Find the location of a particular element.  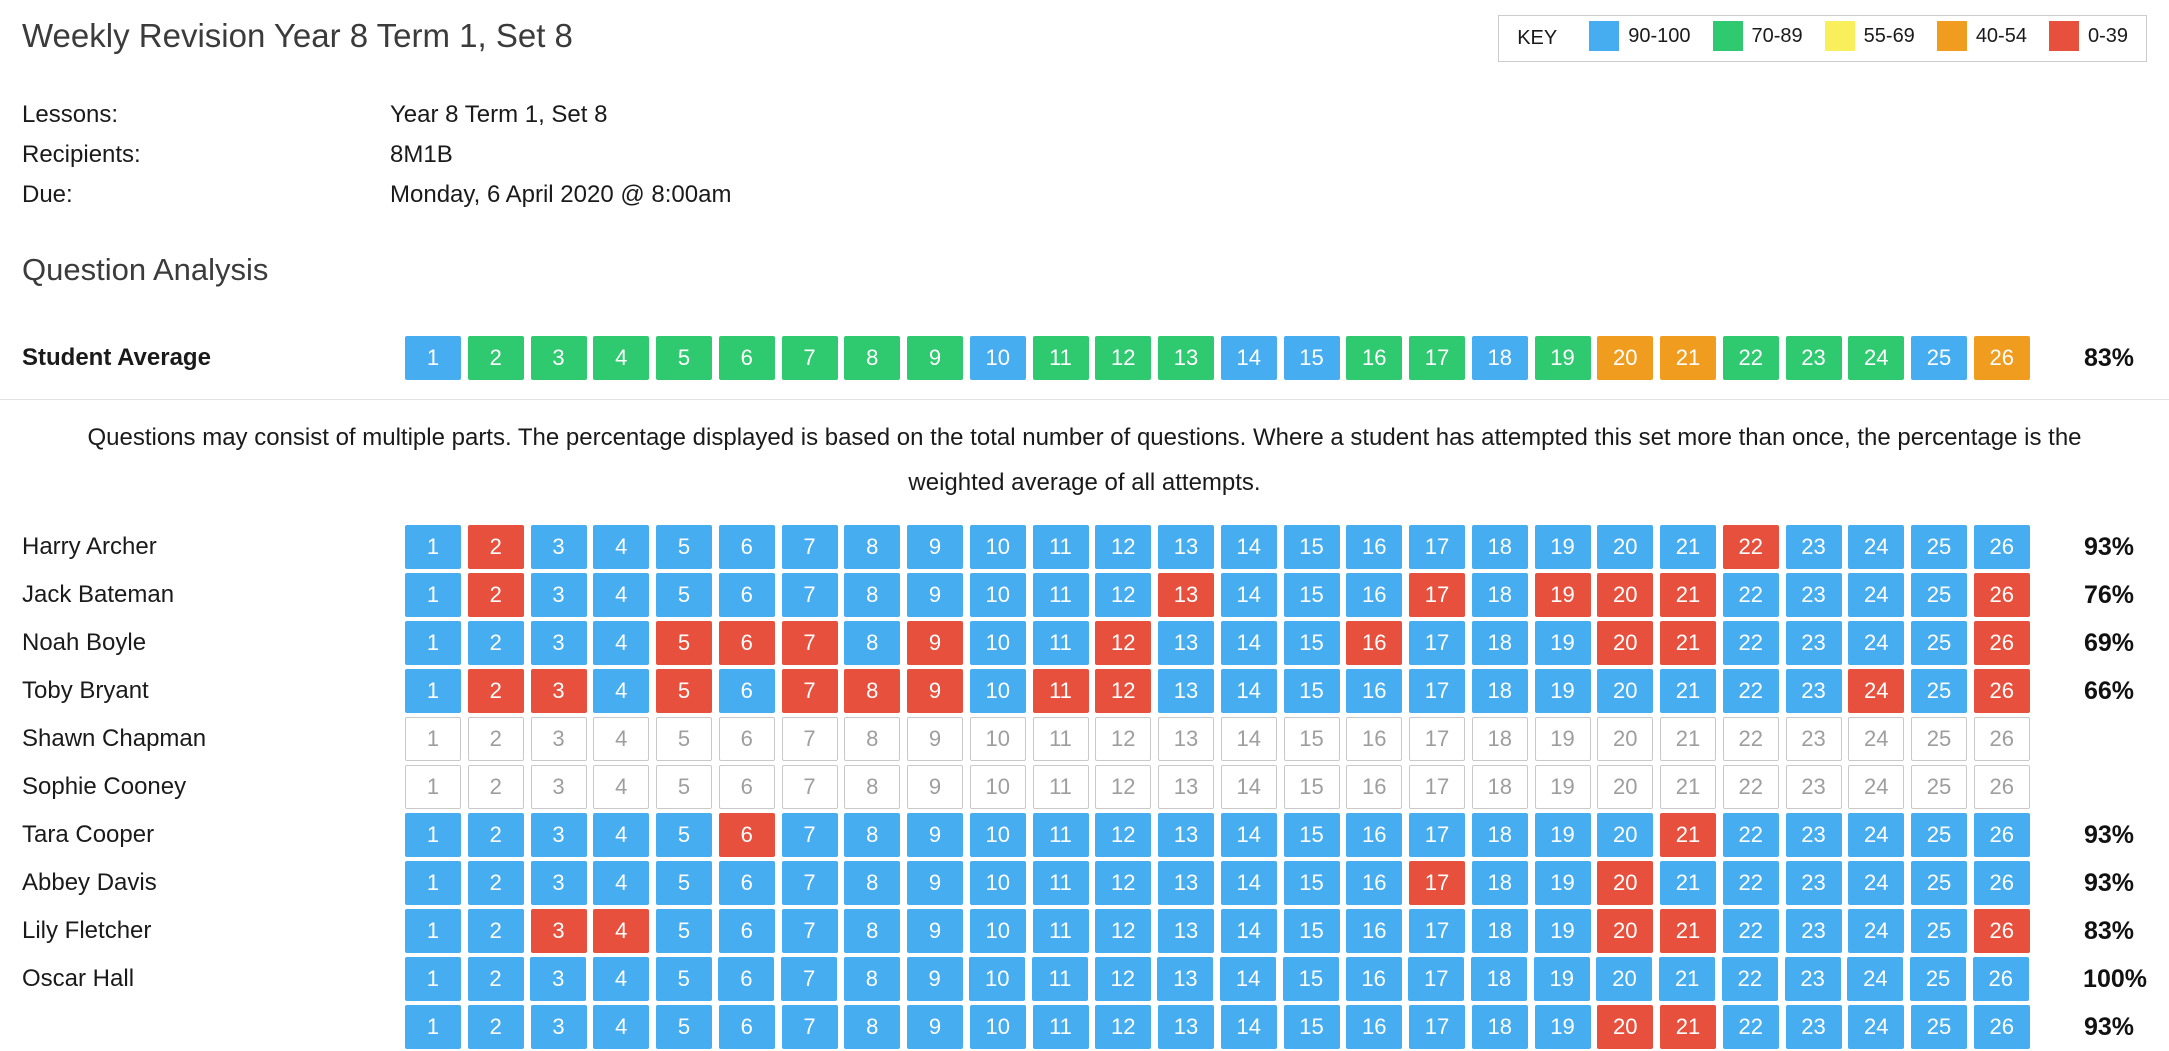

row-percent: 93% is located at coordinates (2109, 834).